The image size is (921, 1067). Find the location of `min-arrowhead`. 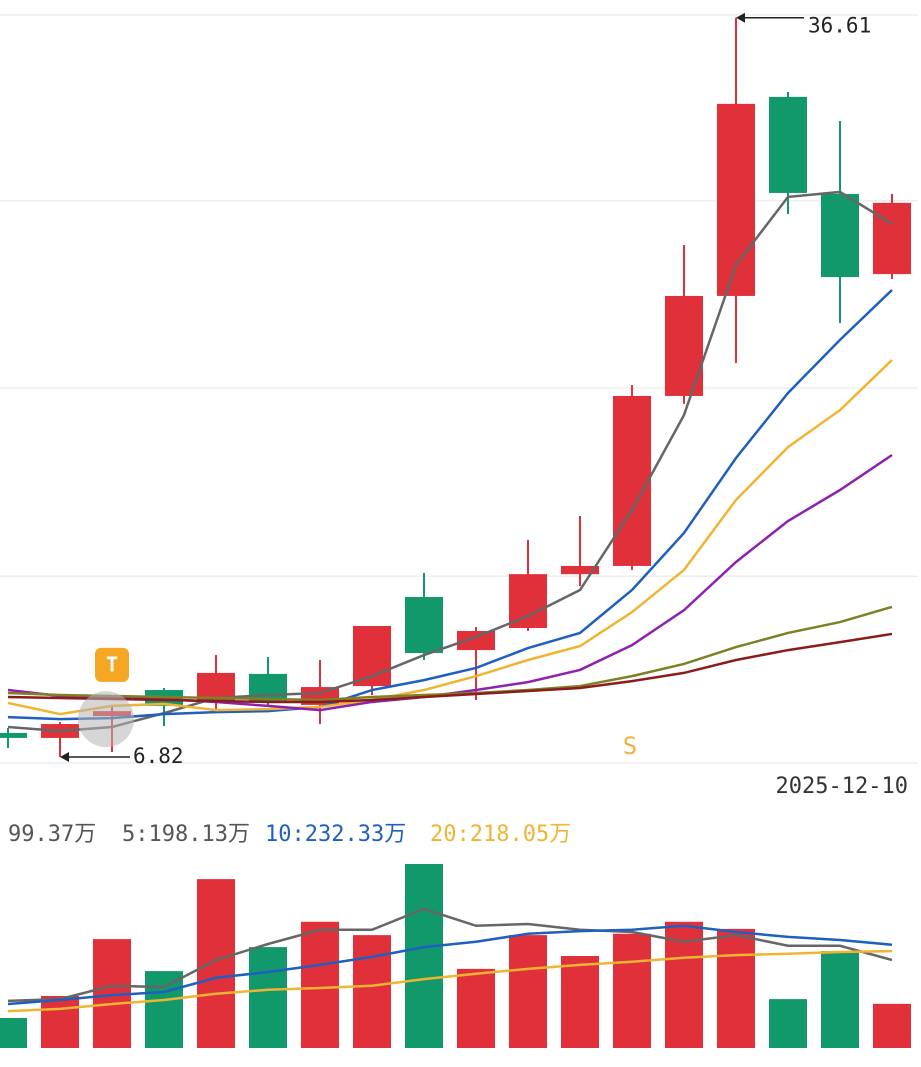

min-arrowhead is located at coordinates (64, 757).